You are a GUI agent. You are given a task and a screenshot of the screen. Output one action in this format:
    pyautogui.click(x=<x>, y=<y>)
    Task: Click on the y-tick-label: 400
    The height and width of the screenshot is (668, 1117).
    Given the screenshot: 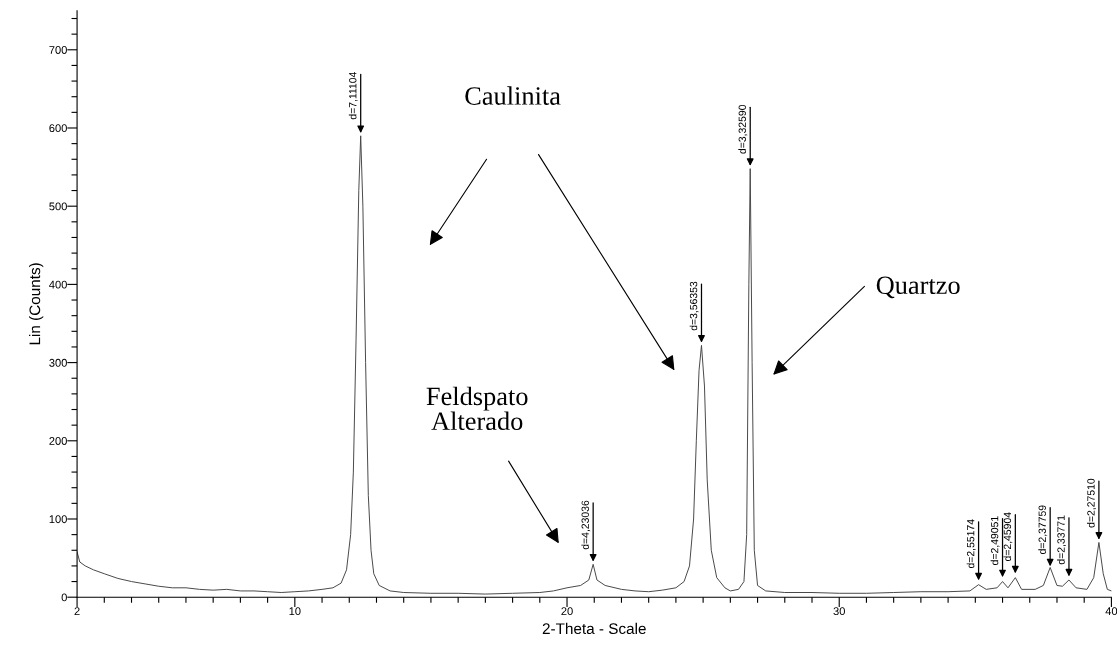 What is the action you would take?
    pyautogui.click(x=58, y=284)
    